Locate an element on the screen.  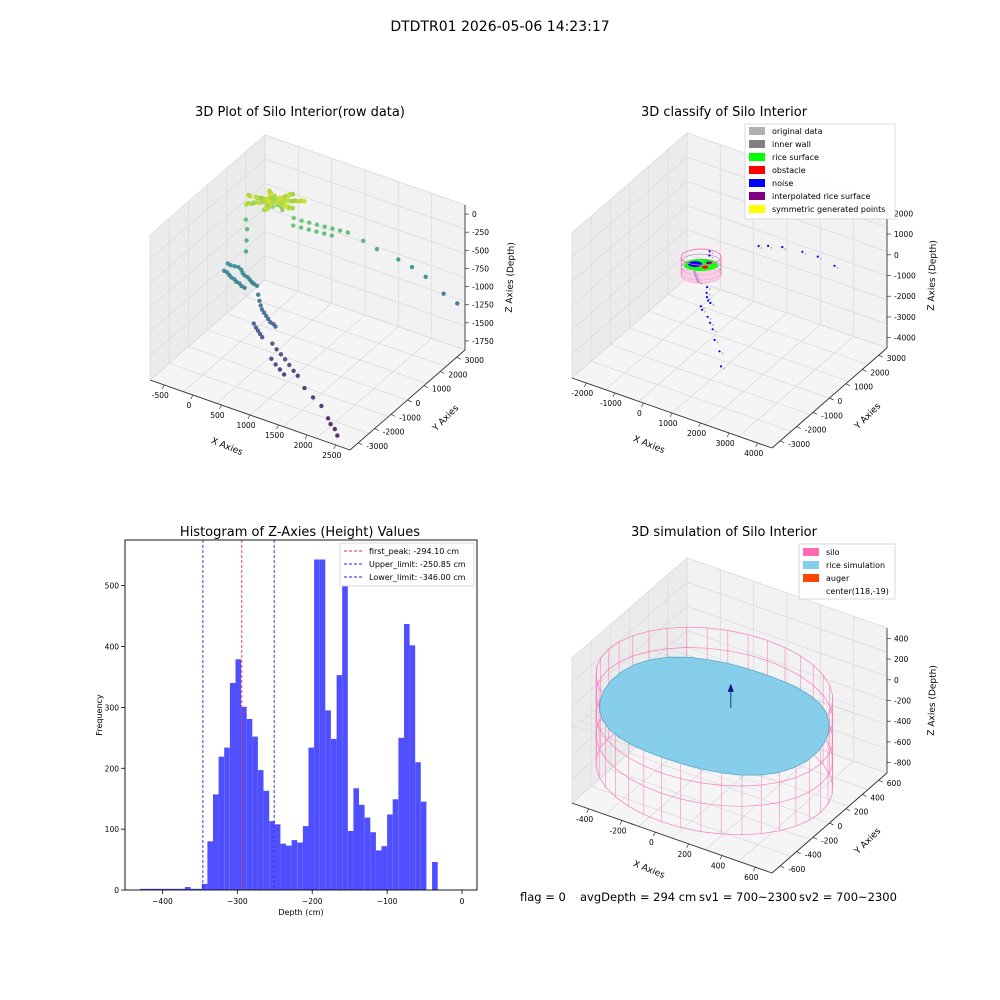
legend-label: auger is located at coordinates (838, 578).